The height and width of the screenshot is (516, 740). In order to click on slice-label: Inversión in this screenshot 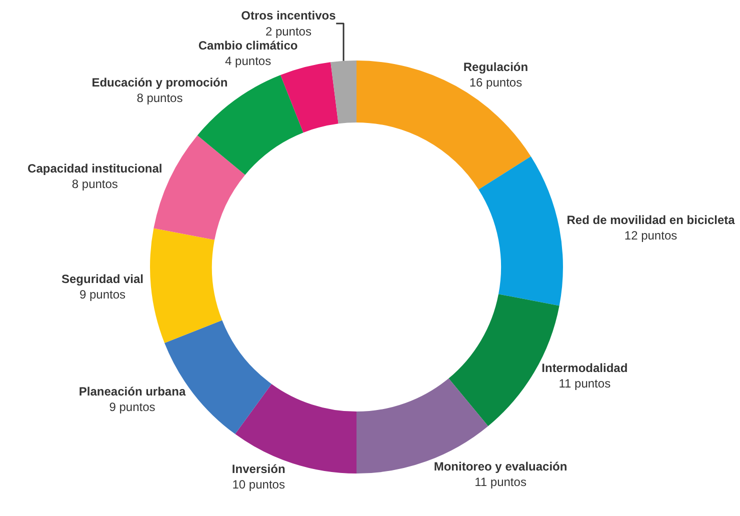, I will do `click(259, 469)`.